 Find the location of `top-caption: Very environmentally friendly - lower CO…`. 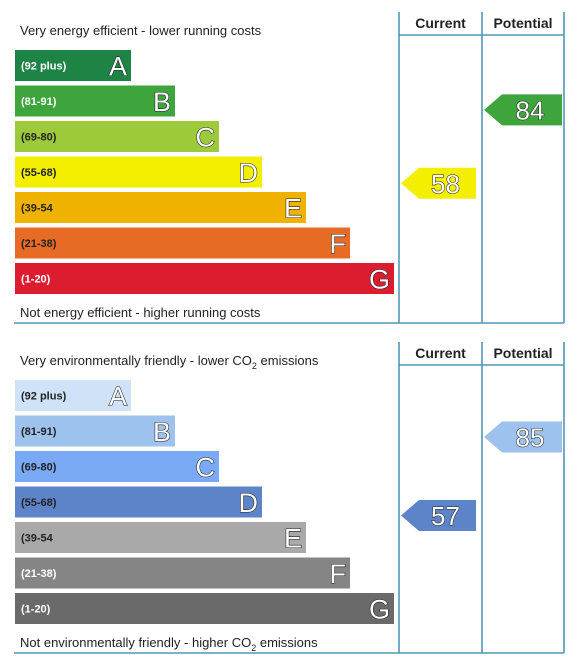

top-caption: Very environmentally friendly - lower CO… is located at coordinates (169, 362).